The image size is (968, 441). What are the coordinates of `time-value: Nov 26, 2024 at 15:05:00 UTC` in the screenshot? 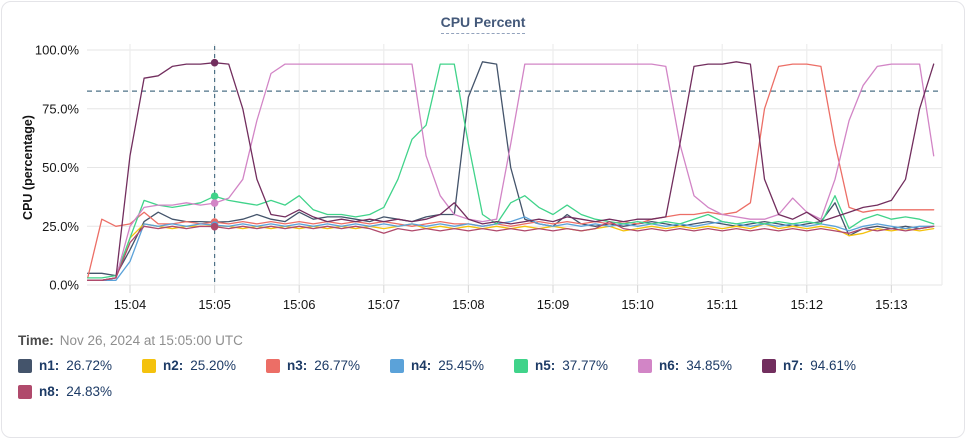 It's located at (151, 340).